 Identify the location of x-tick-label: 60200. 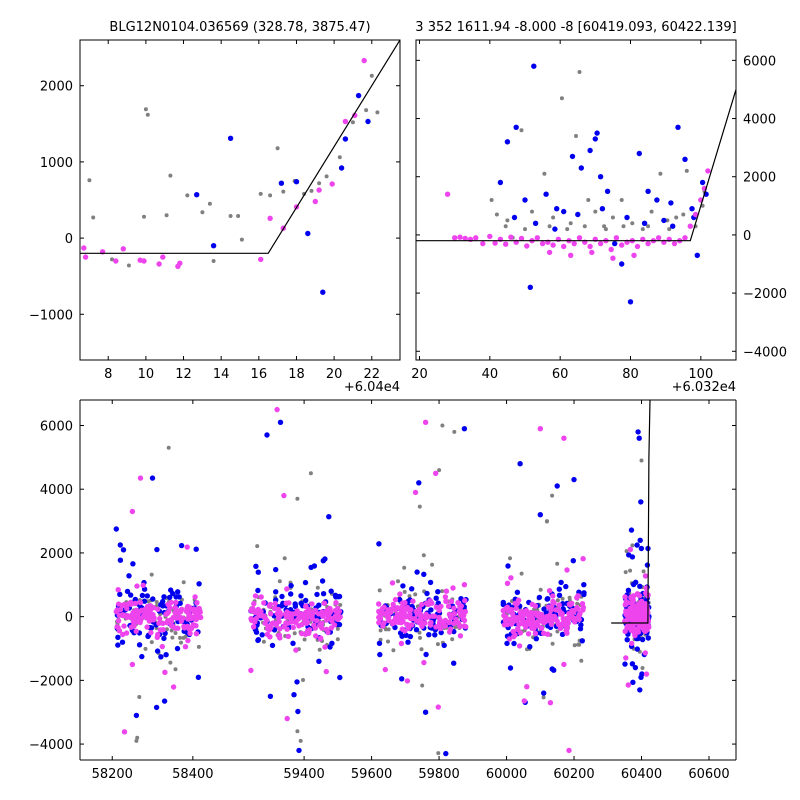
(573, 774).